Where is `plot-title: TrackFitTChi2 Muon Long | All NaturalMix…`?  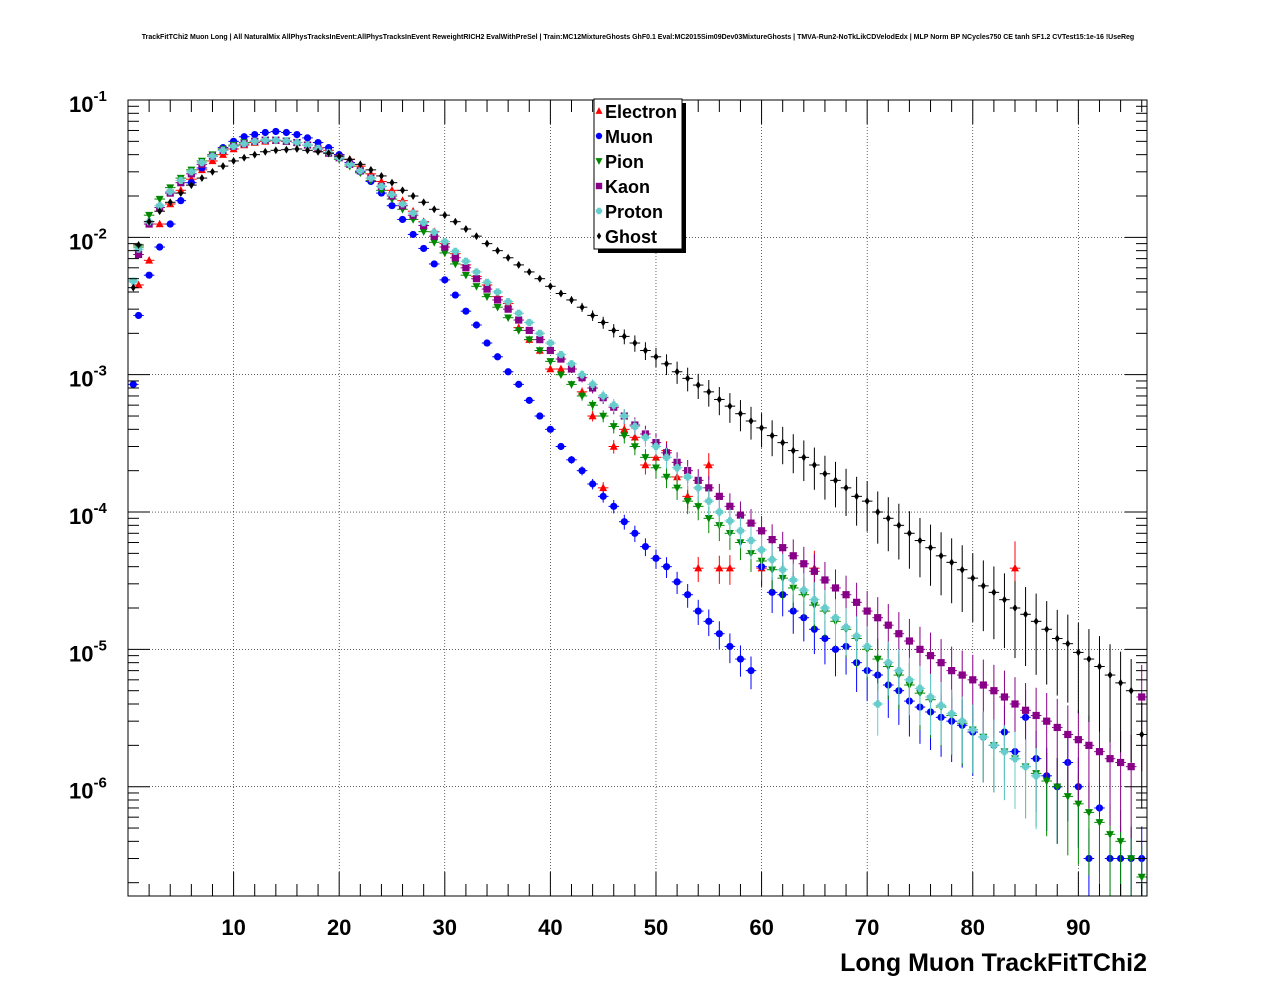 plot-title: TrackFitTChi2 Muon Long | All NaturalMix… is located at coordinates (638, 37).